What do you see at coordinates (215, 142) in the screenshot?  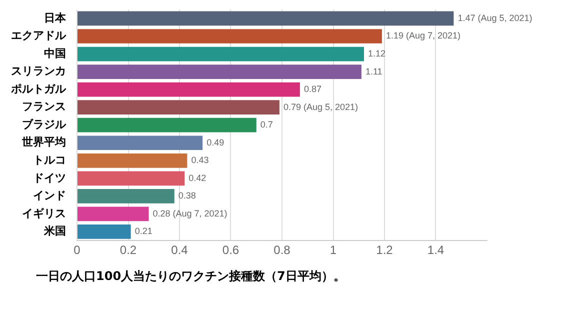 I see `data-label: 0.49` at bounding box center [215, 142].